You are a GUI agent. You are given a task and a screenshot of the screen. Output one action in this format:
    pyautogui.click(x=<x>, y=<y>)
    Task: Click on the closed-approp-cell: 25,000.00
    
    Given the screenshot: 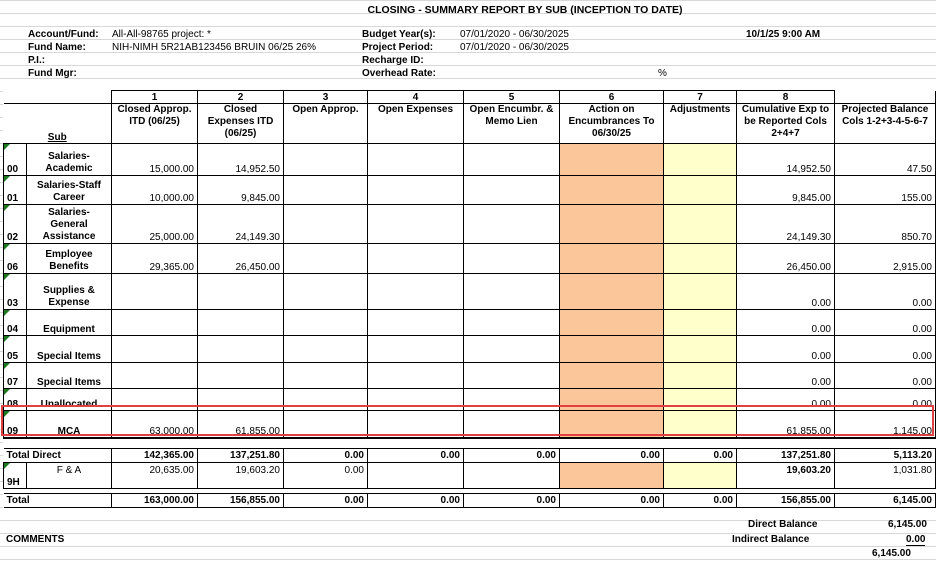 What is the action you would take?
    pyautogui.click(x=154, y=224)
    